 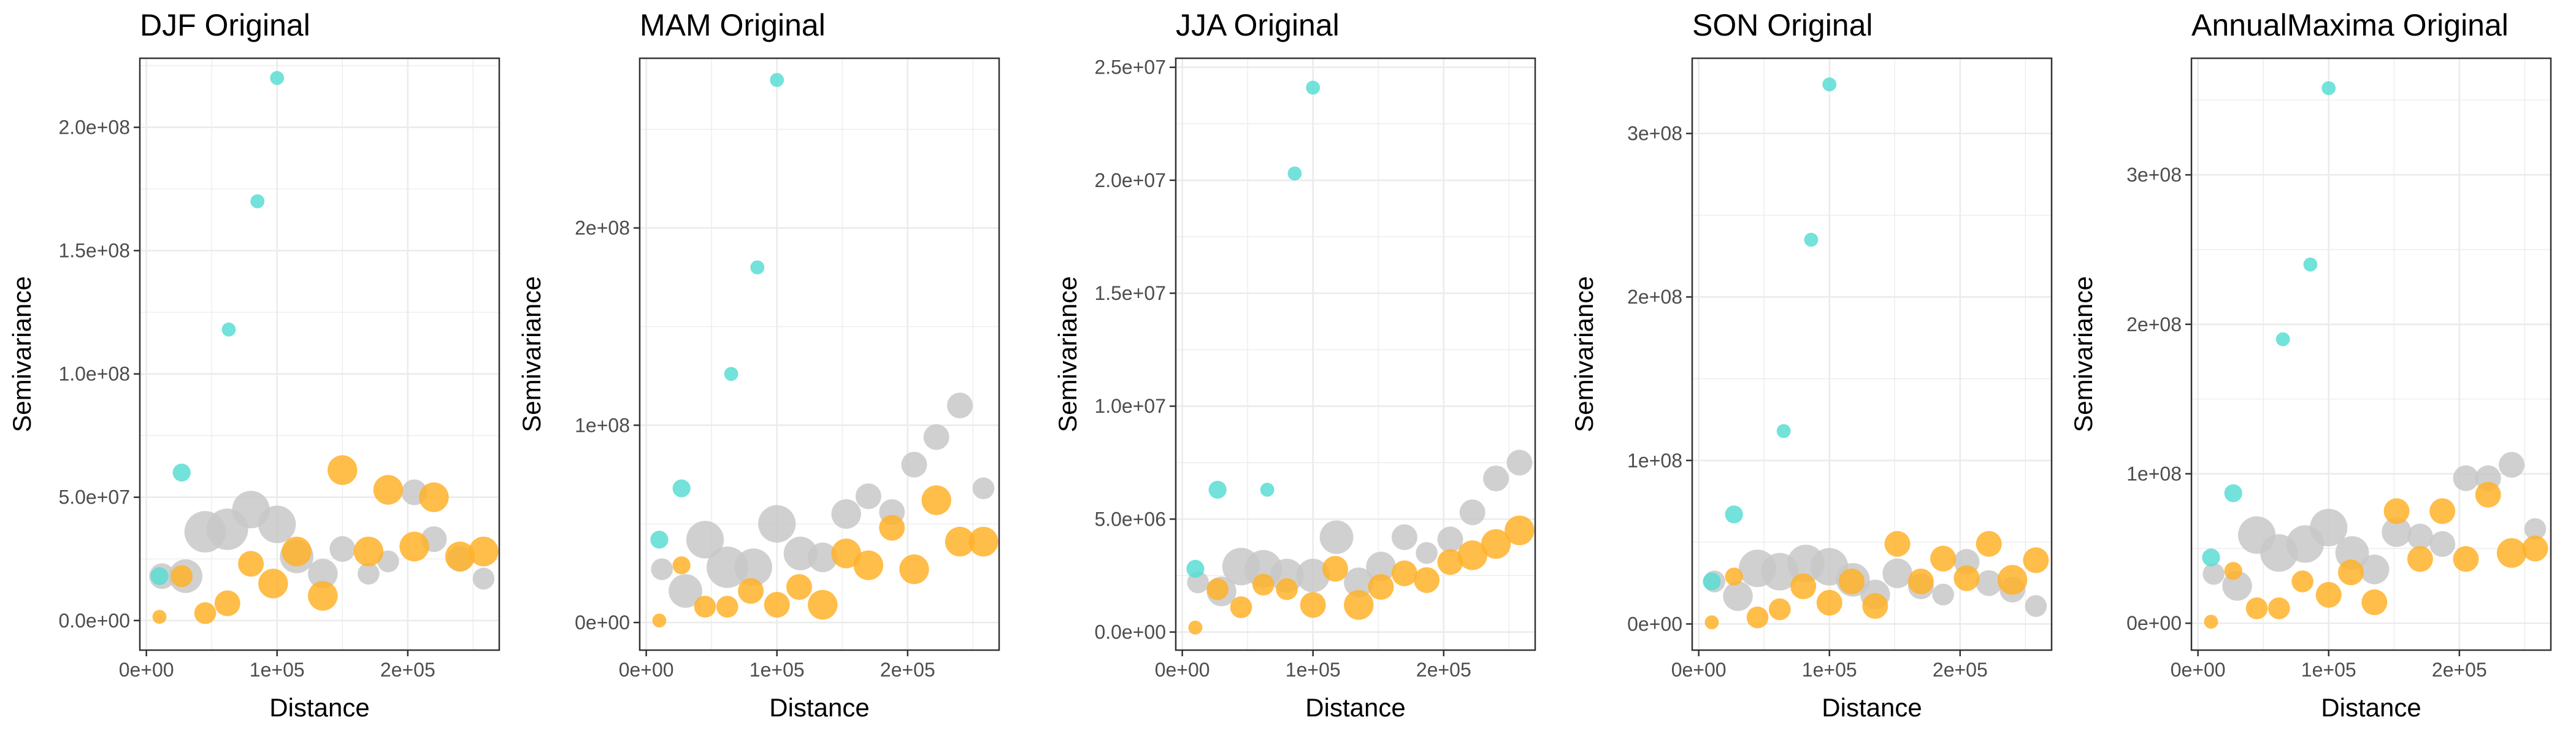 What do you see at coordinates (94, 251) in the screenshot?
I see `y-tick-label: 1.5e+08` at bounding box center [94, 251].